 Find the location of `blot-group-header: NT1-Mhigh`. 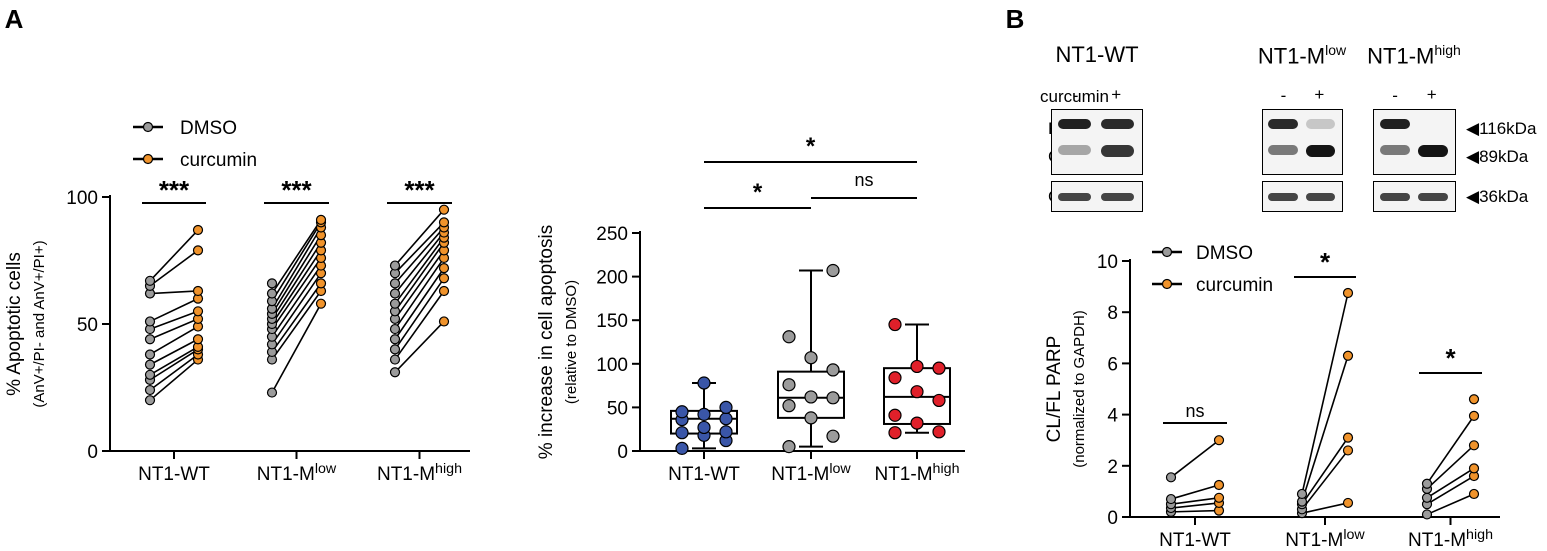

blot-group-header: NT1-Mhigh is located at coordinates (1414, 55).